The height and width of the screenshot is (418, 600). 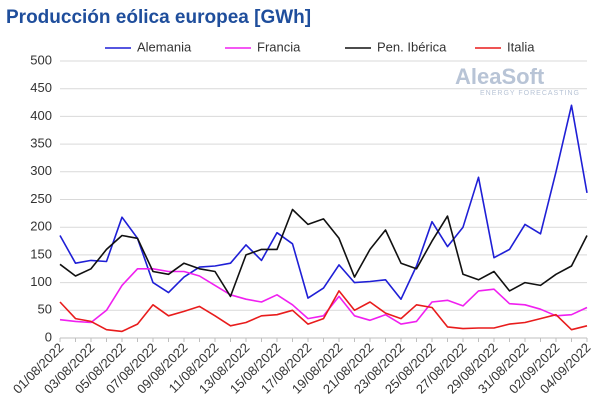 I want to click on y-tick-label: 100, so click(x=41, y=281).